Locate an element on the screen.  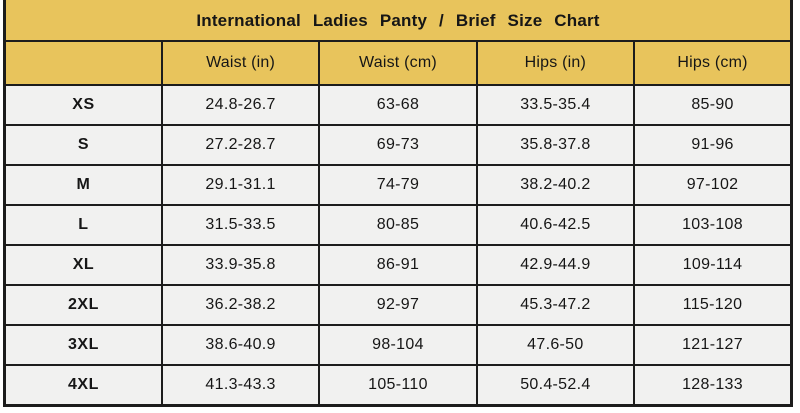
size-cell: XL is located at coordinates (83, 265).